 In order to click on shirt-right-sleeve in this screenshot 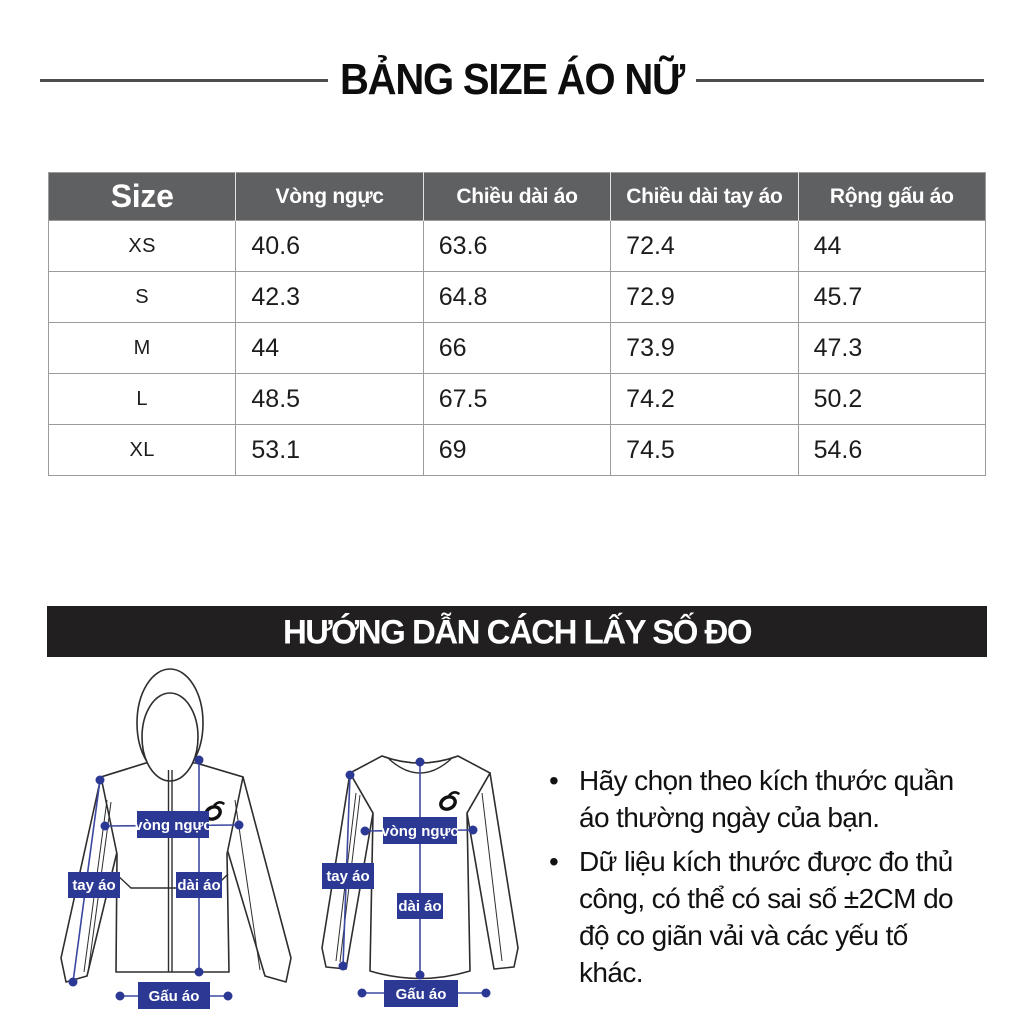, I will do `click(492, 871)`.